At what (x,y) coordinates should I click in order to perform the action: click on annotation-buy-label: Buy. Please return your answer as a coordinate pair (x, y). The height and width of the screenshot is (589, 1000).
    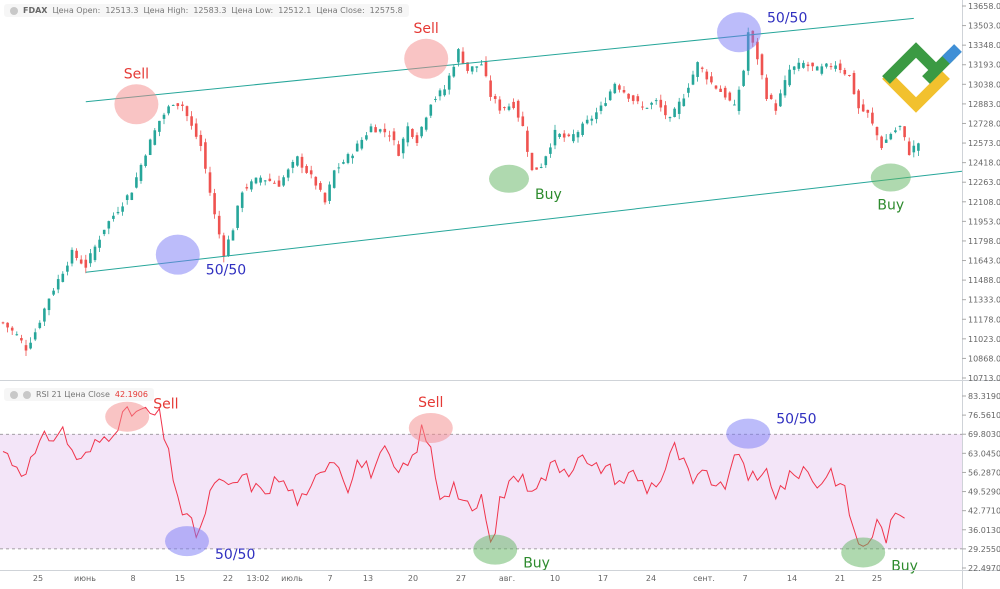
    Looking at the image, I should click on (536, 564).